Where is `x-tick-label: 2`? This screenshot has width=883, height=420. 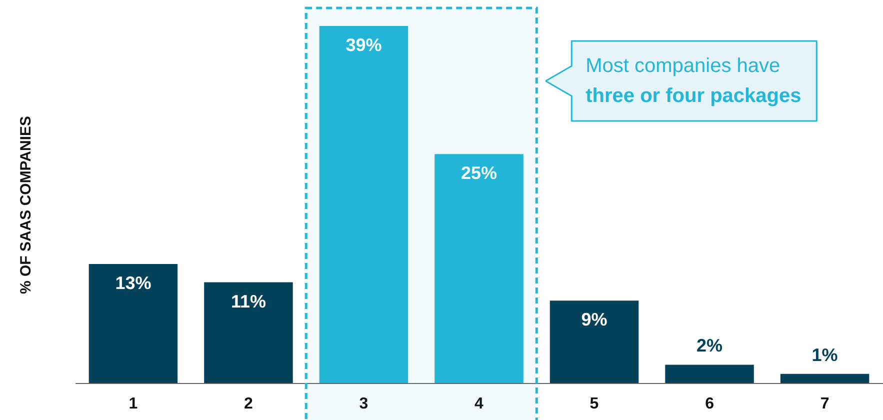 x-tick-label: 2 is located at coordinates (249, 404).